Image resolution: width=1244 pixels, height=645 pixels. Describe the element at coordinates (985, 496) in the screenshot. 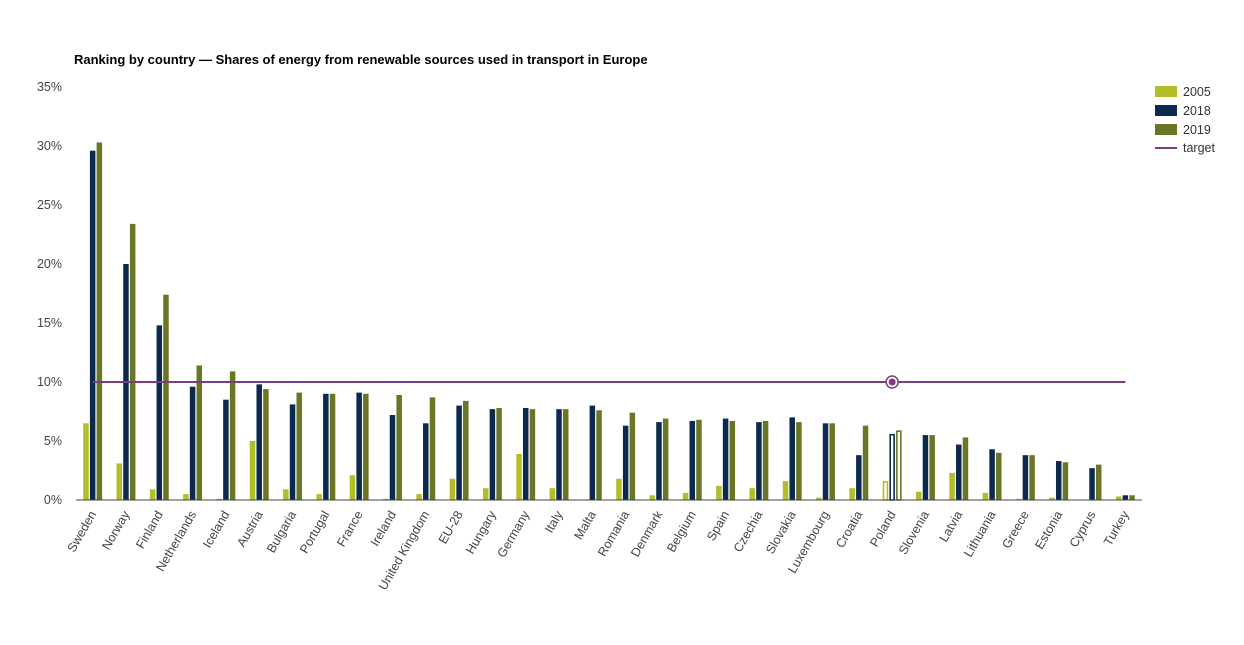

I see `bar-2005-lithuania` at that location.